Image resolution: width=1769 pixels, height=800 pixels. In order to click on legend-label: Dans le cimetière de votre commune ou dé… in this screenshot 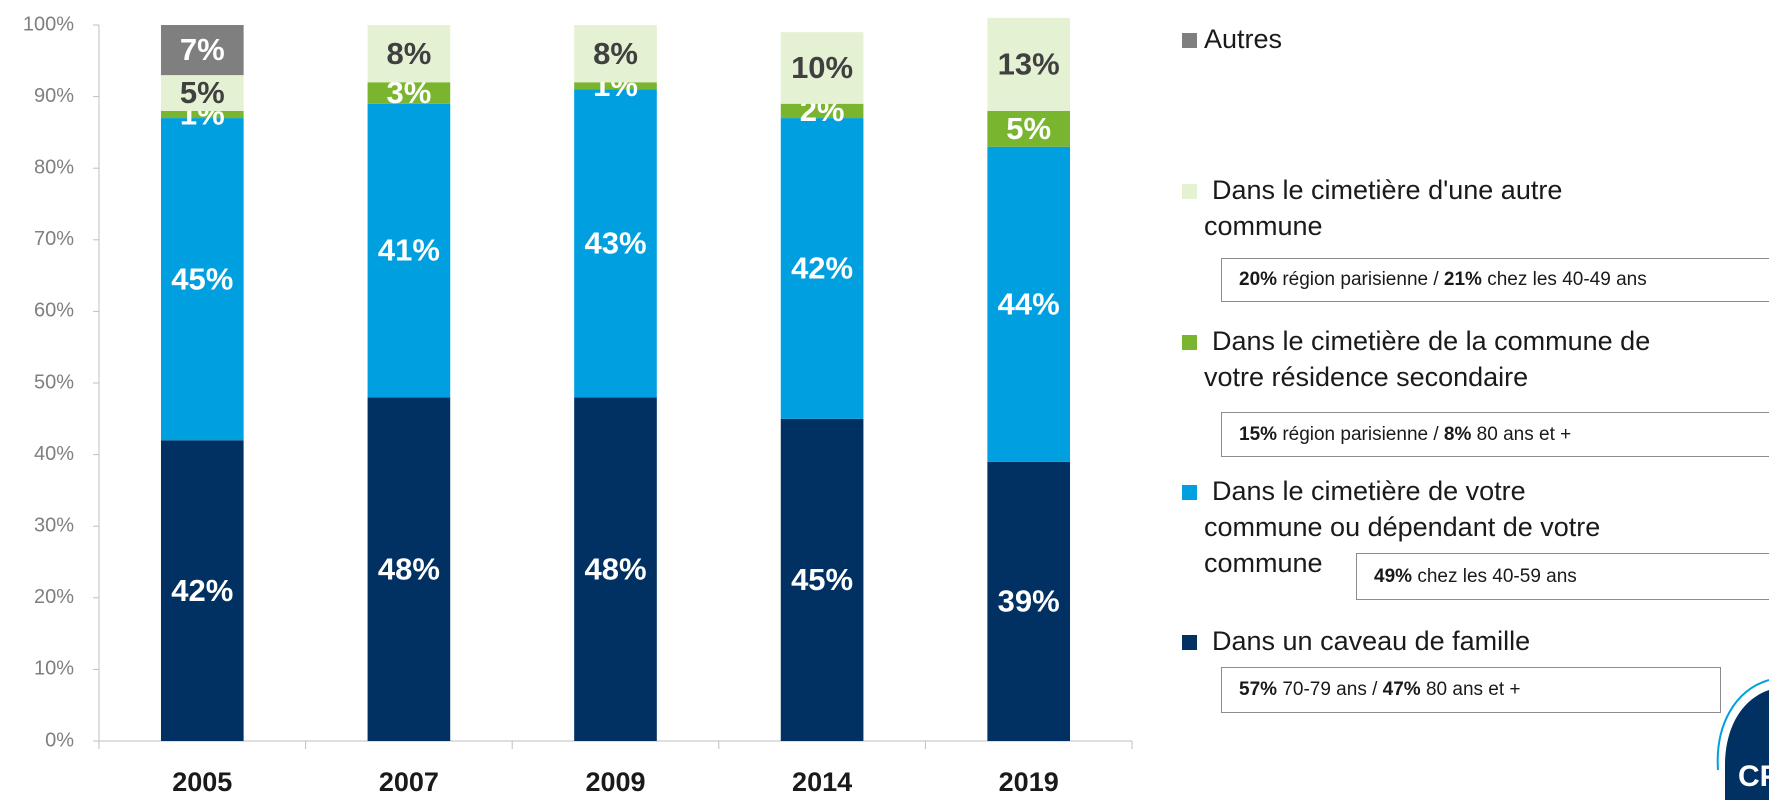, I will do `click(1402, 527)`.